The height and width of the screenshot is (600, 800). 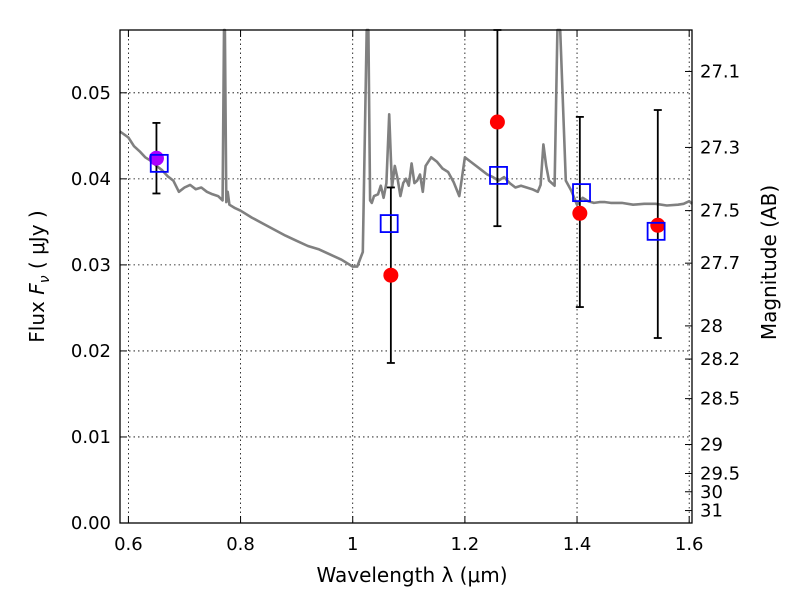 I want to click on x-tick-label: 1.6, so click(x=689, y=544).